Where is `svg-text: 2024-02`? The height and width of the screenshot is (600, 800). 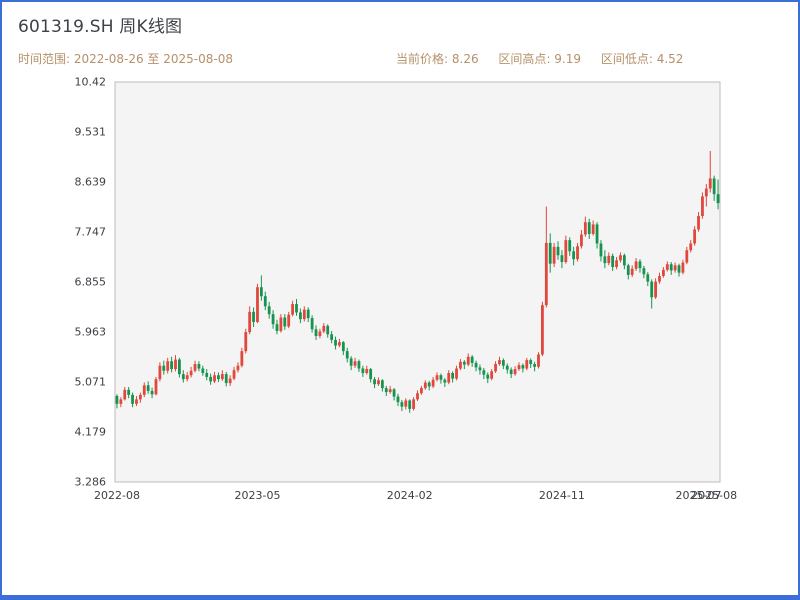
svg-text: 2024-02 is located at coordinates (410, 495).